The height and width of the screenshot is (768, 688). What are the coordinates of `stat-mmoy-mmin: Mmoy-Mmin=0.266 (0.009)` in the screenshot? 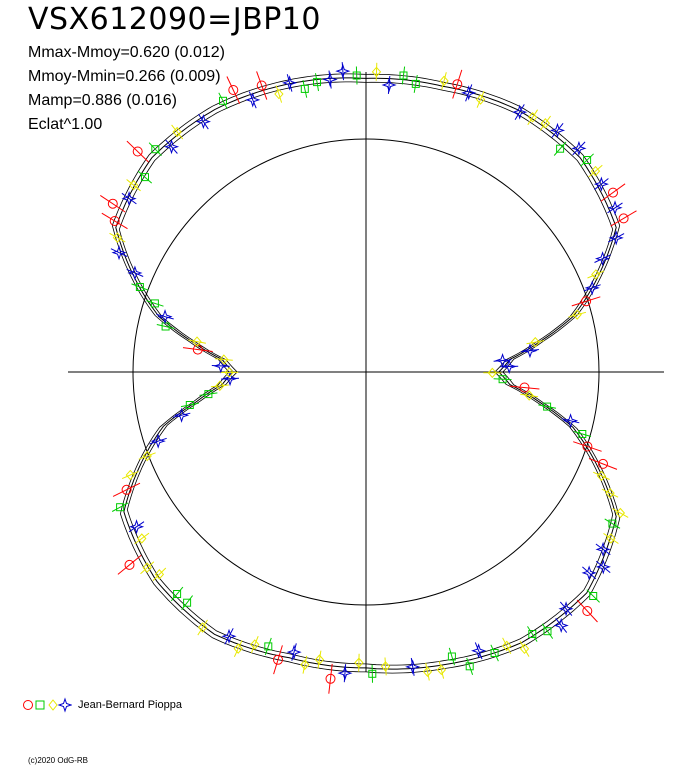 It's located at (124, 76).